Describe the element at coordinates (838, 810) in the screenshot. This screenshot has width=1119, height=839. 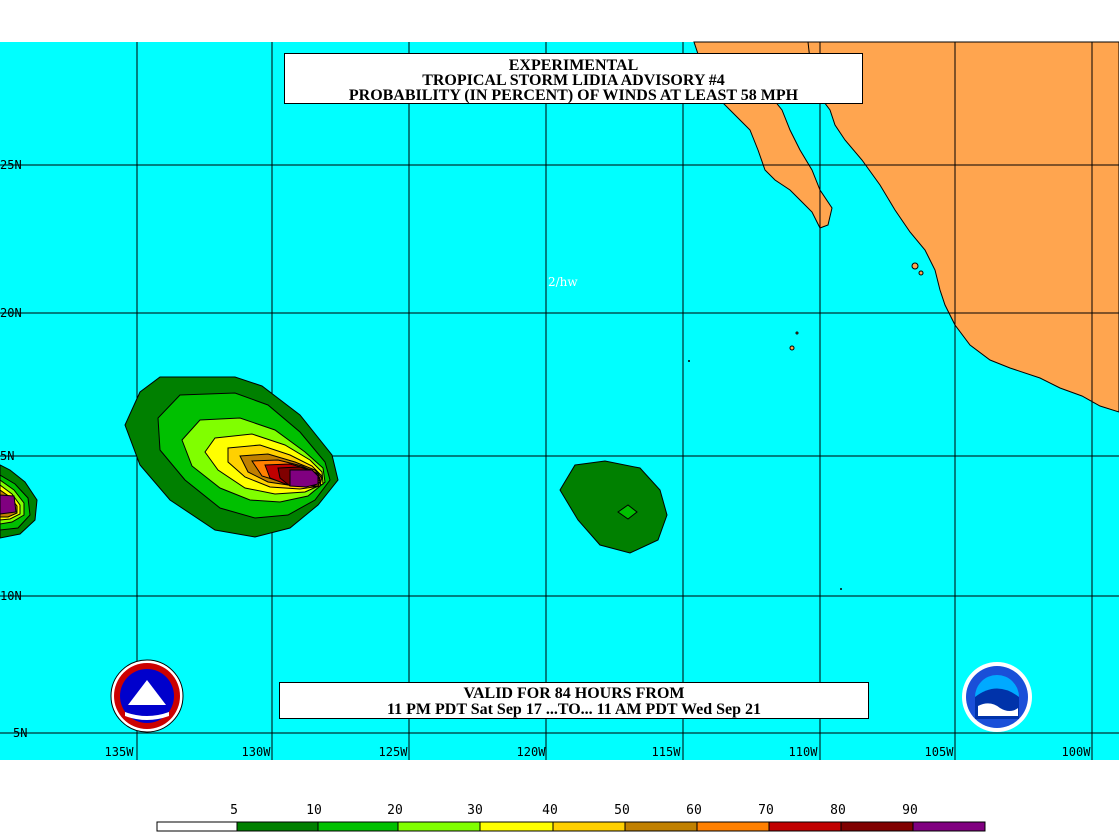
I see `legend-threshold: 80` at that location.